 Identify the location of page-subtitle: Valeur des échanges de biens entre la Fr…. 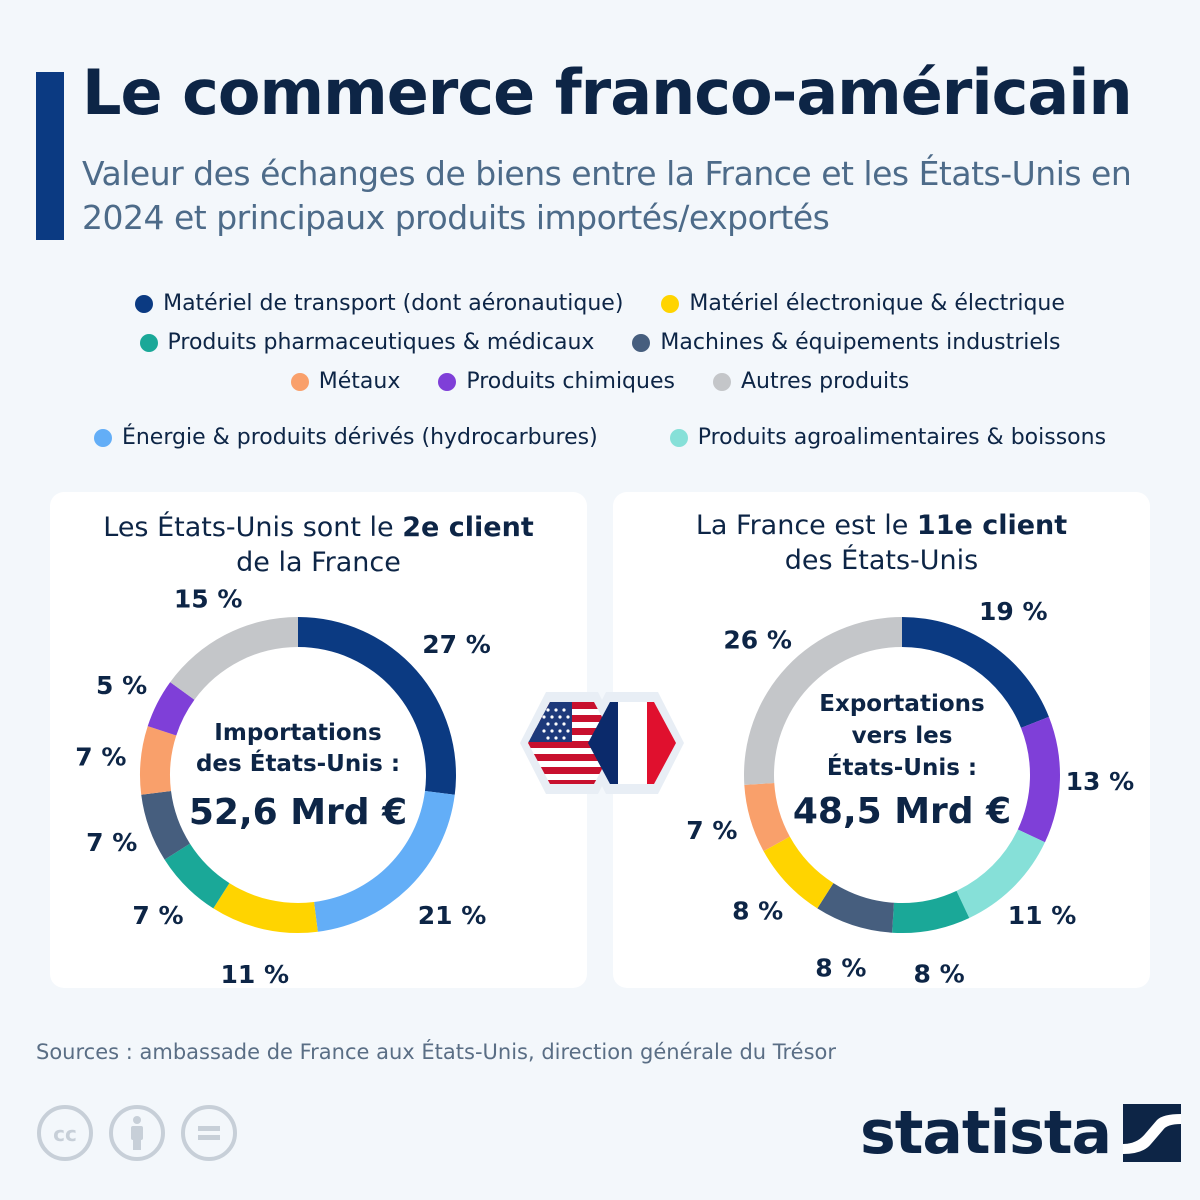
(607, 195).